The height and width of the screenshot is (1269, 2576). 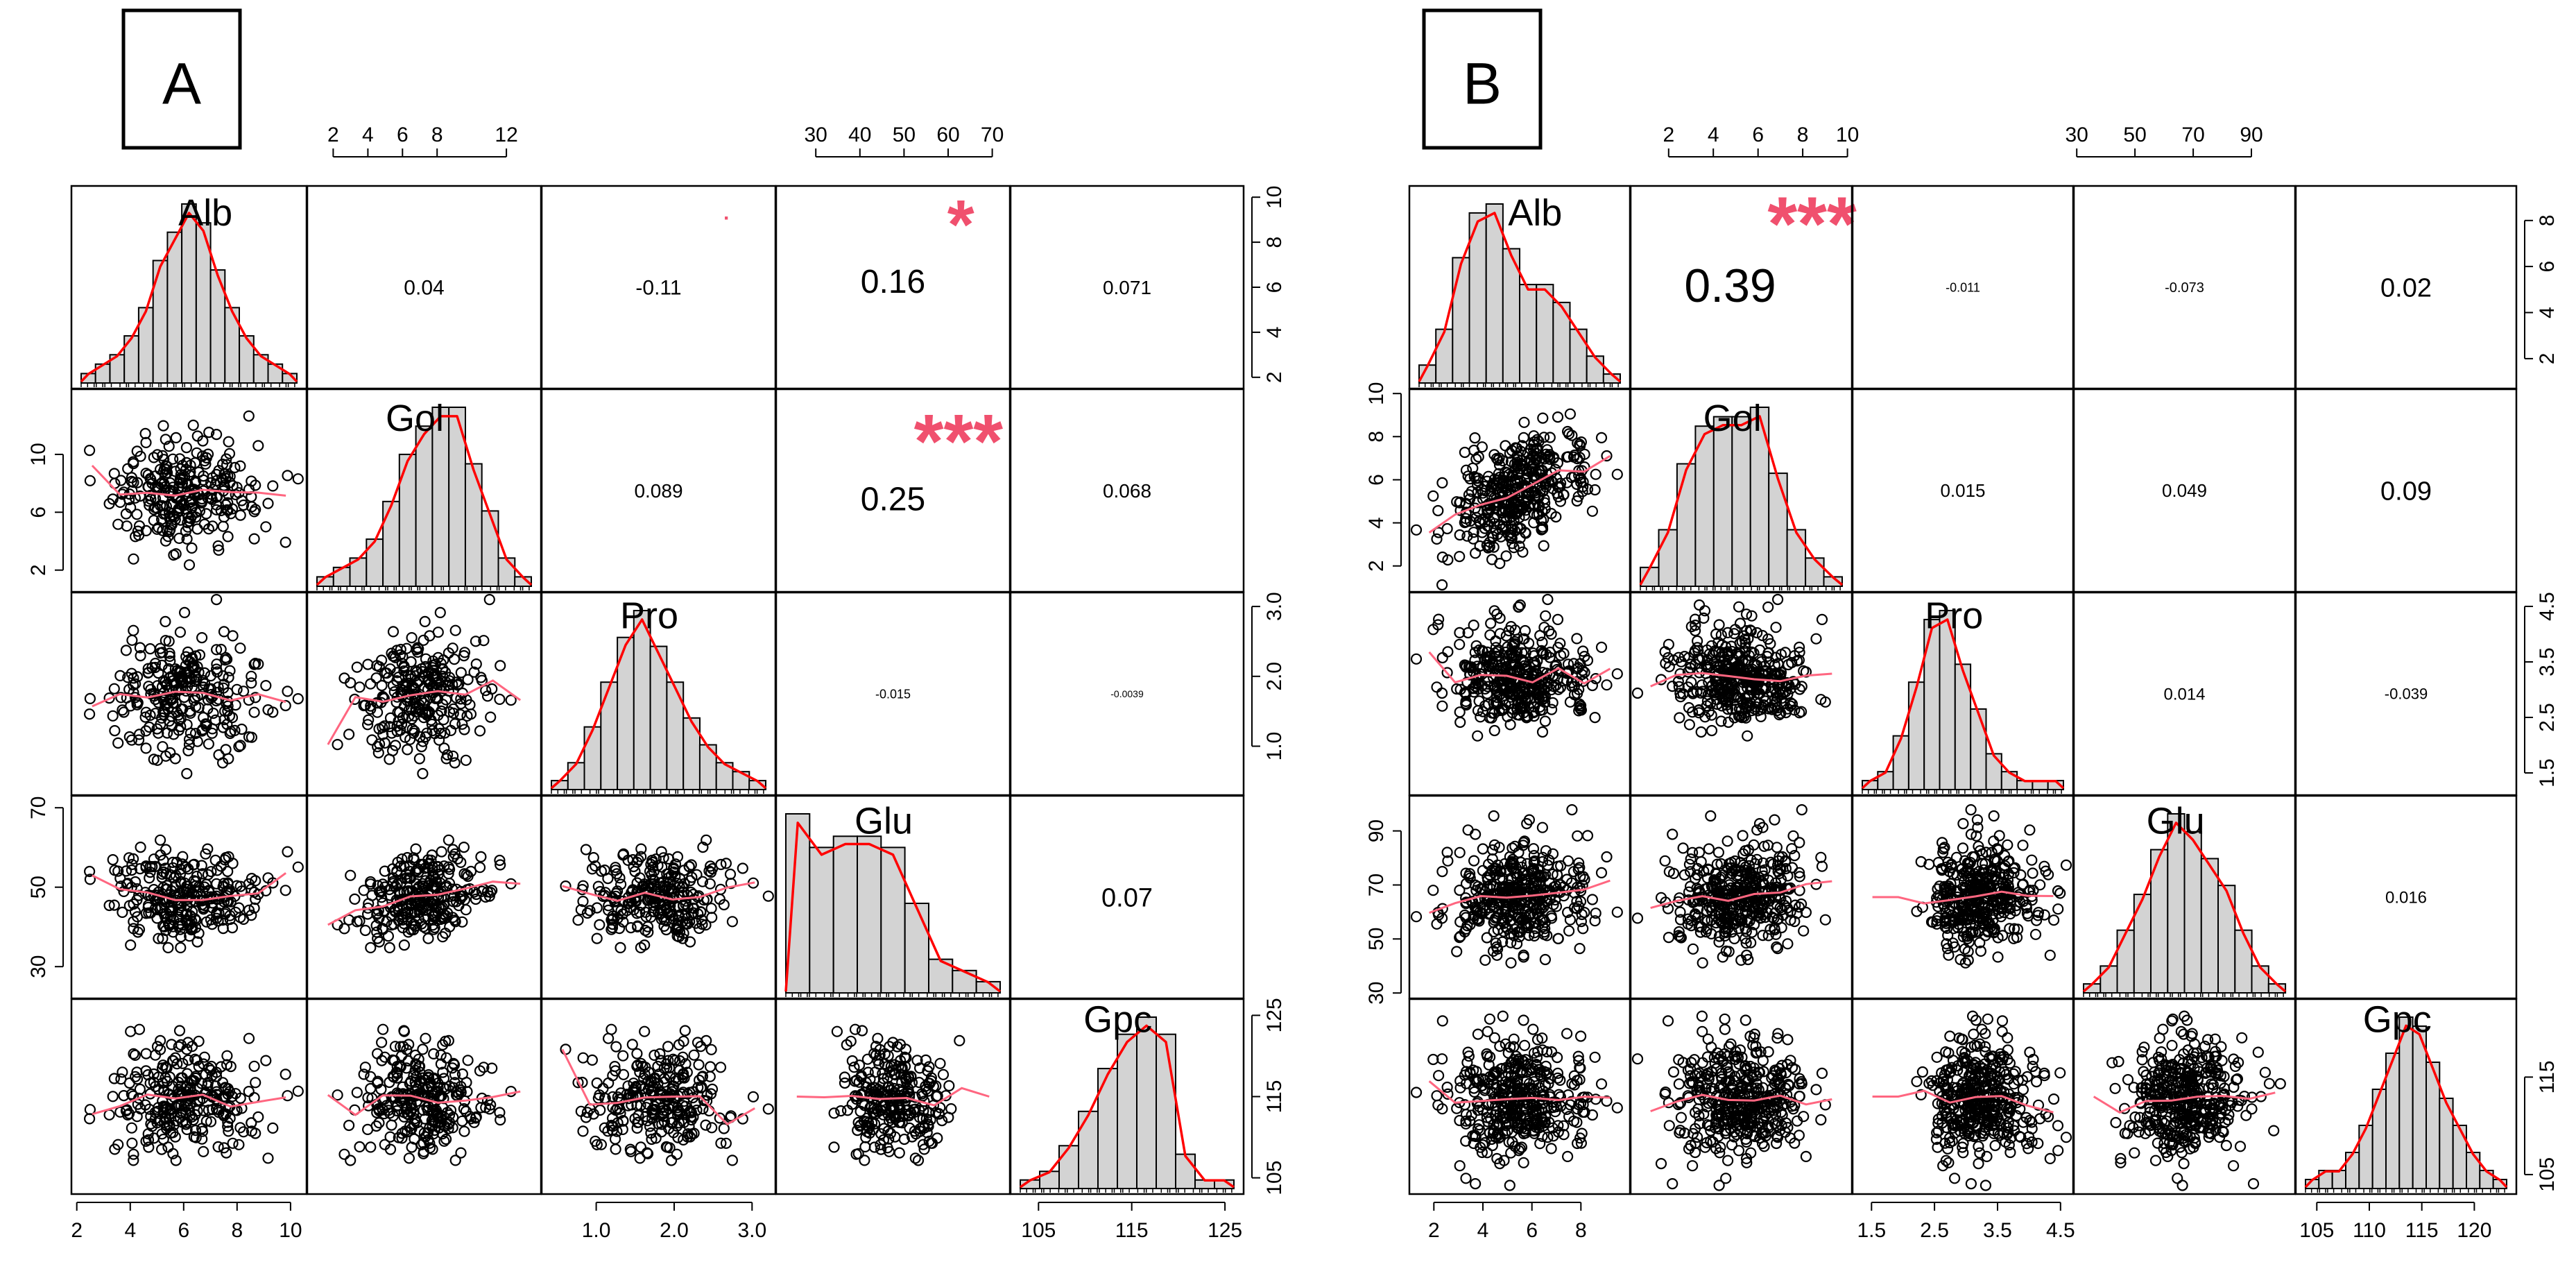 I want to click on correlation-value: 0.04, so click(x=424, y=288).